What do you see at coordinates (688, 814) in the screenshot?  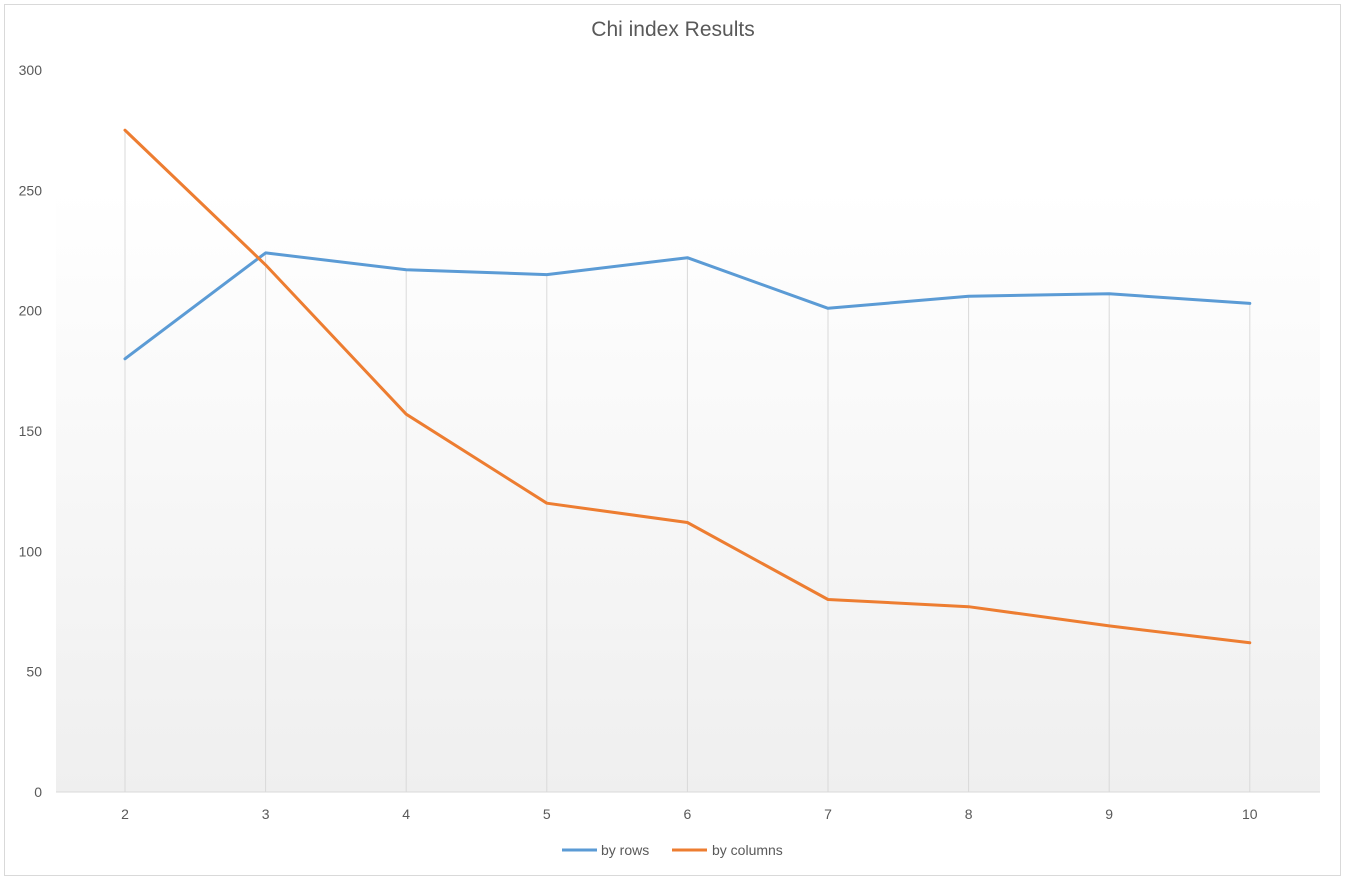 I see `x-tick-label: 6` at bounding box center [688, 814].